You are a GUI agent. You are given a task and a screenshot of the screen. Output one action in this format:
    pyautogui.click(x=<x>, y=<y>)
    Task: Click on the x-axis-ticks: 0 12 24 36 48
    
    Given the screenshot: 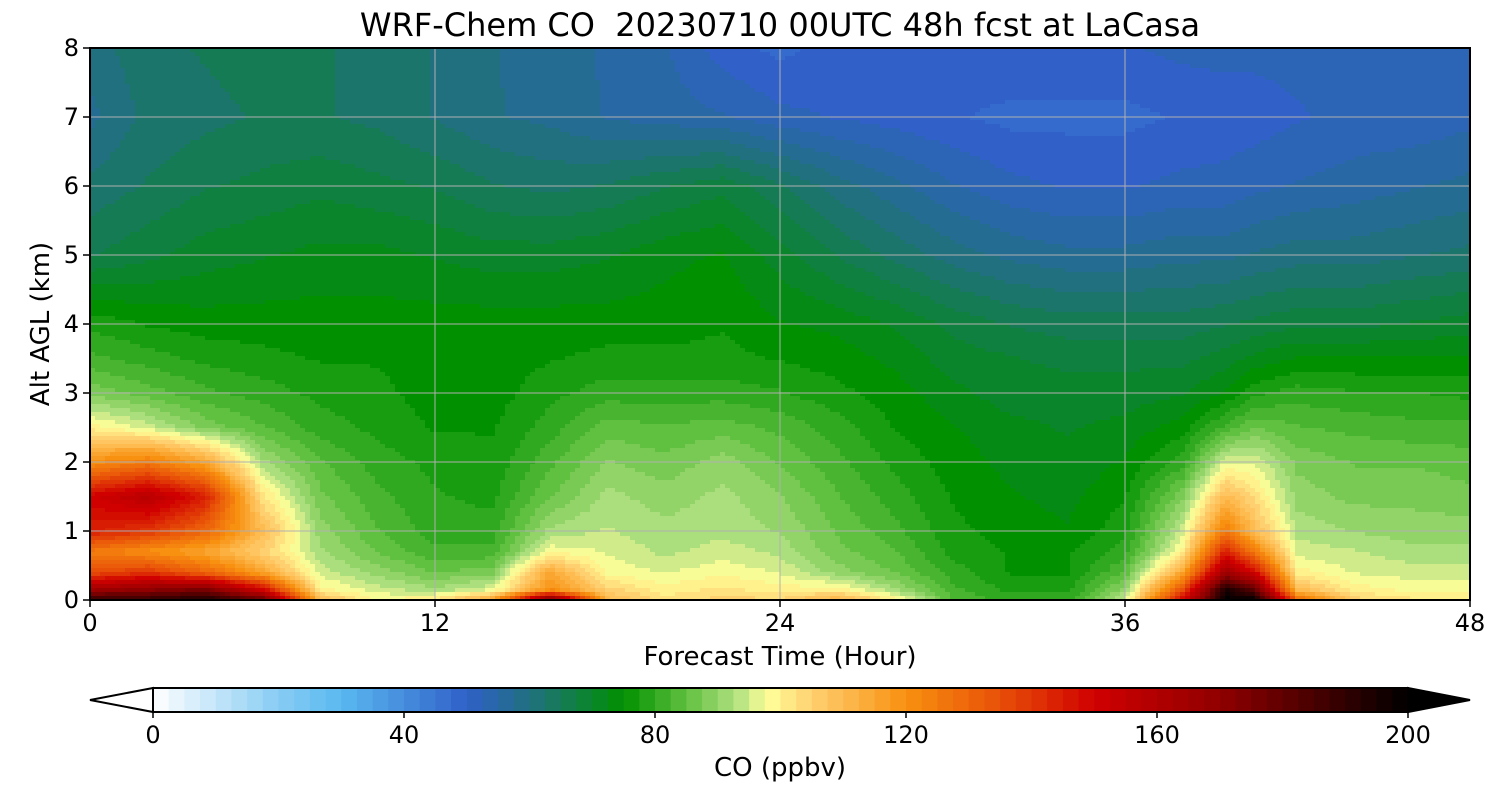 What is the action you would take?
    pyautogui.click(x=783, y=618)
    